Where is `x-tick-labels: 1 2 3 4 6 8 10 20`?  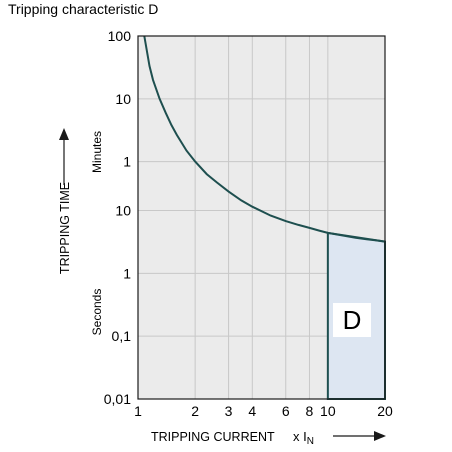 x-tick-labels: 1 2 3 4 6 8 10 20 is located at coordinates (263, 411).